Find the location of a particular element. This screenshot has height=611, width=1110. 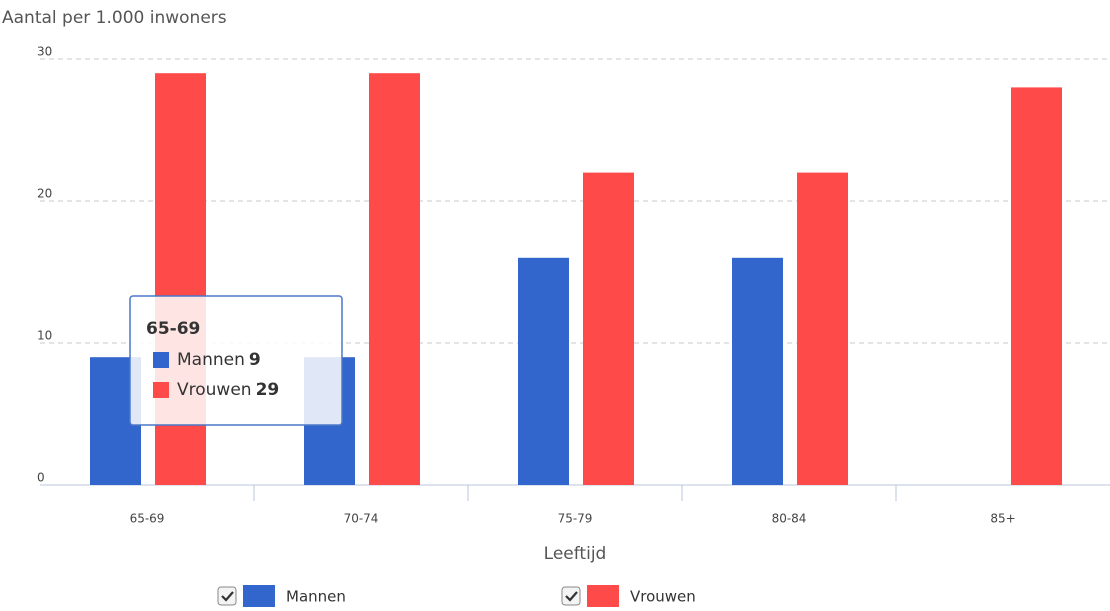

tooltip-series-name: Mannen is located at coordinates (211, 360).